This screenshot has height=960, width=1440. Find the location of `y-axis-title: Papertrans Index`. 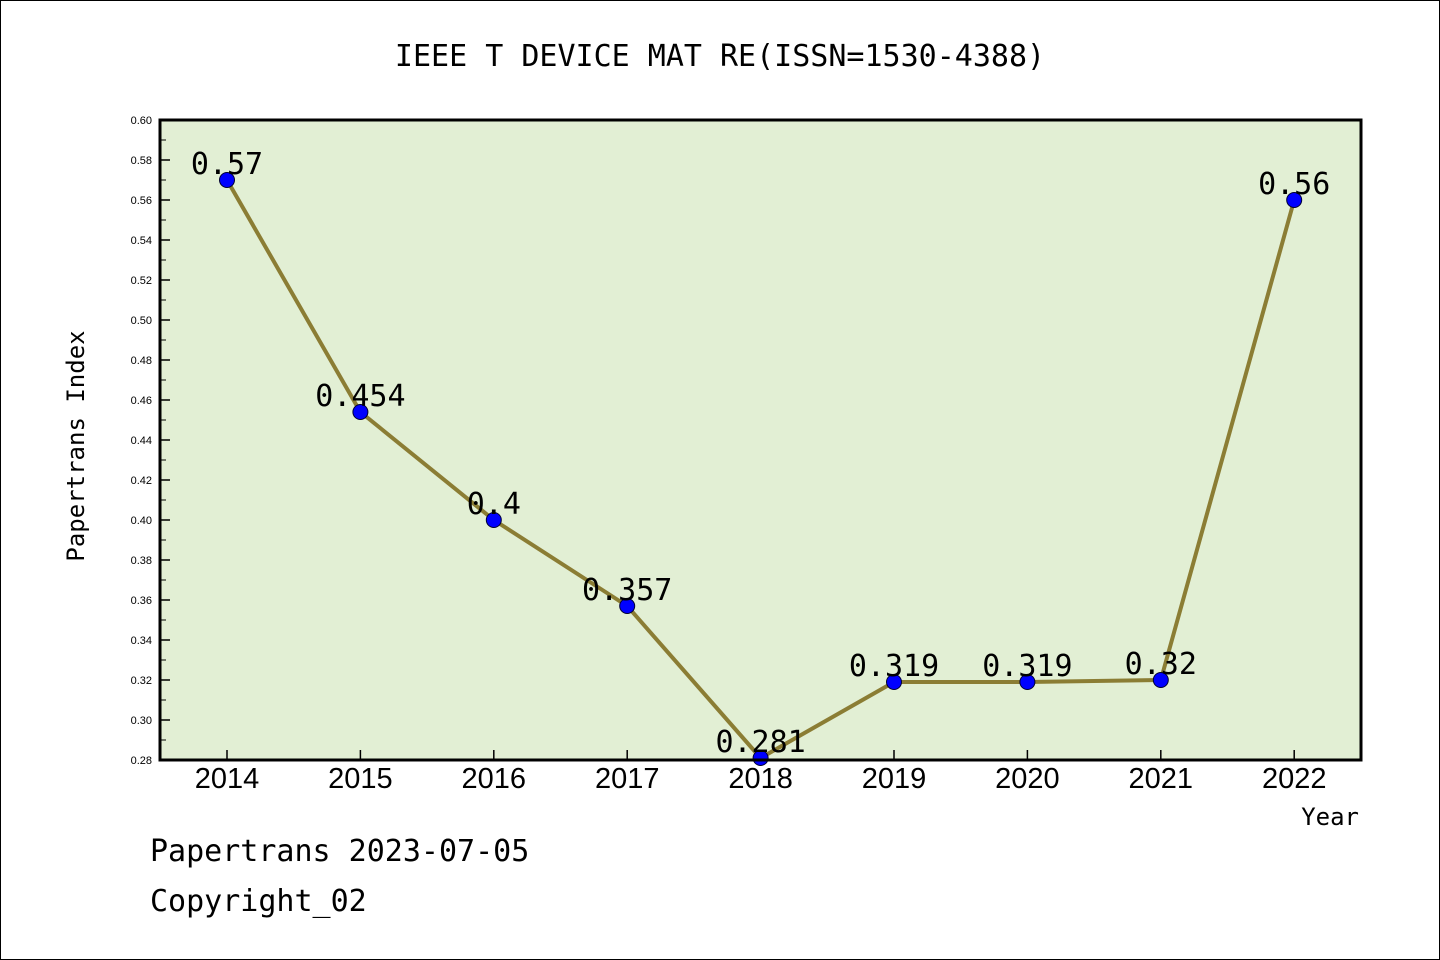

y-axis-title: Papertrans Index is located at coordinates (76, 445).